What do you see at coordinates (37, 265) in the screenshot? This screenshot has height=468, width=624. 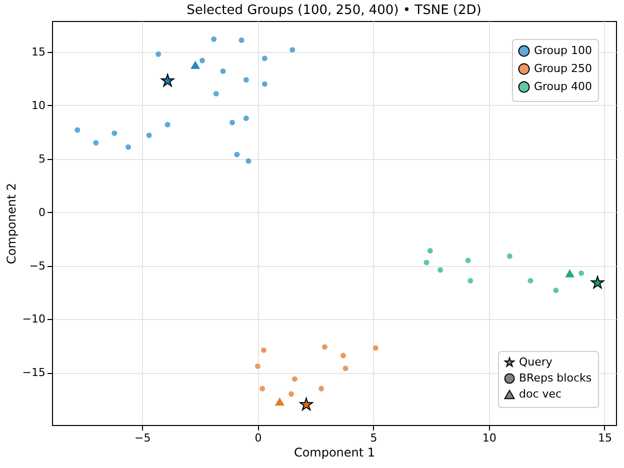 I see `y-tick-label: −5` at bounding box center [37, 265].